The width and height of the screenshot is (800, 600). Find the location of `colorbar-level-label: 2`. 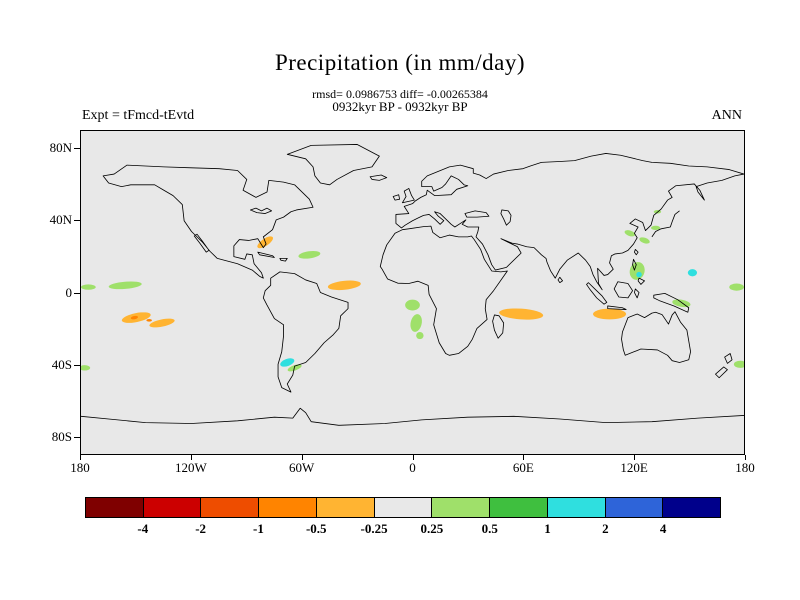

colorbar-level-label: 2 is located at coordinates (605, 528).